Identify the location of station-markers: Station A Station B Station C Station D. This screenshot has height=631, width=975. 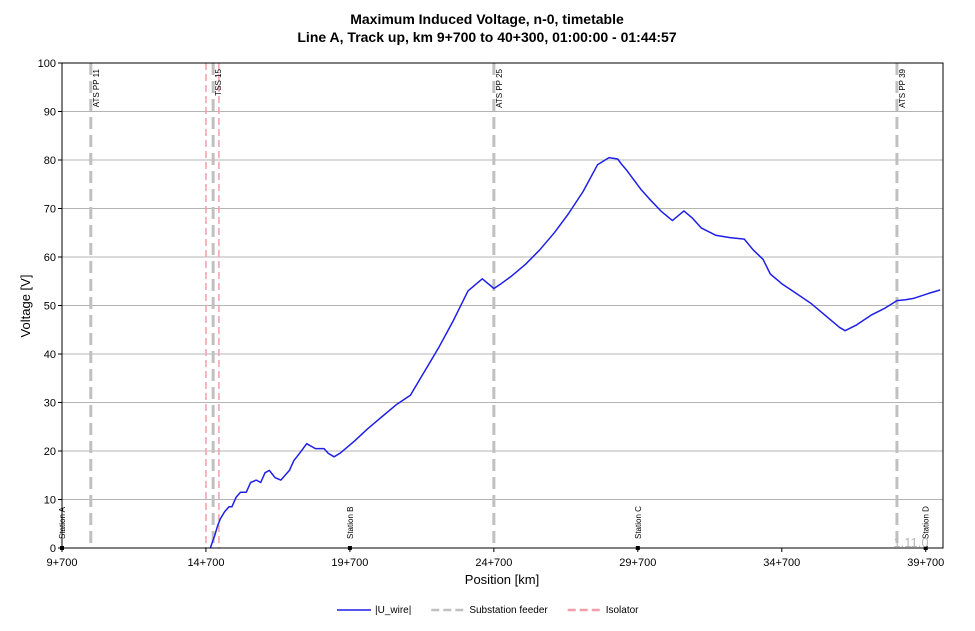
(494, 528).